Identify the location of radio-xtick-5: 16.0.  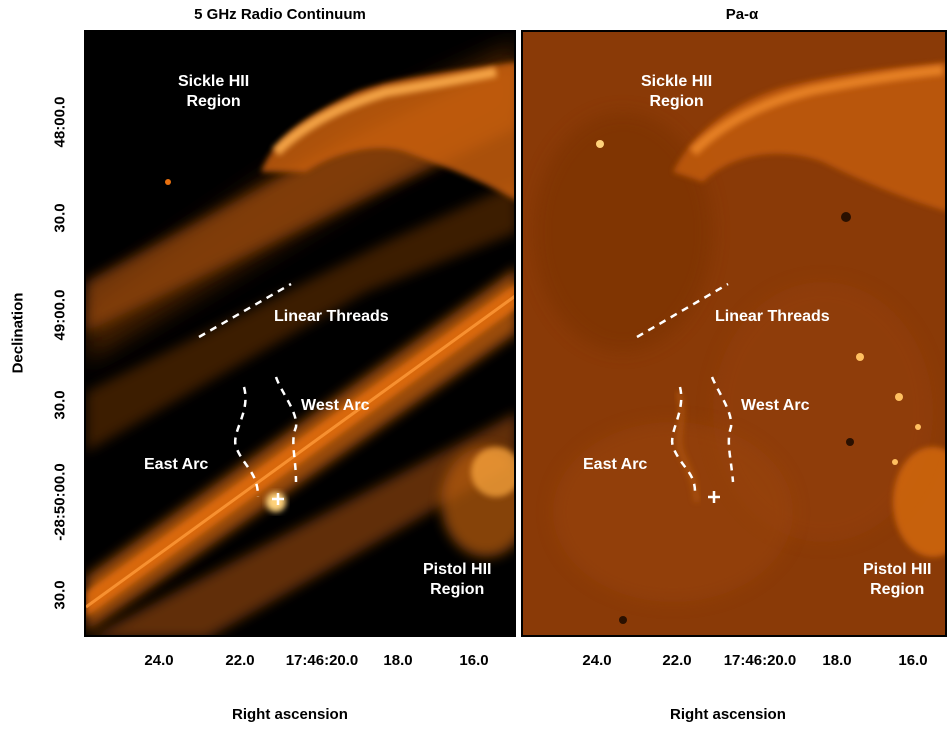
(474, 660).